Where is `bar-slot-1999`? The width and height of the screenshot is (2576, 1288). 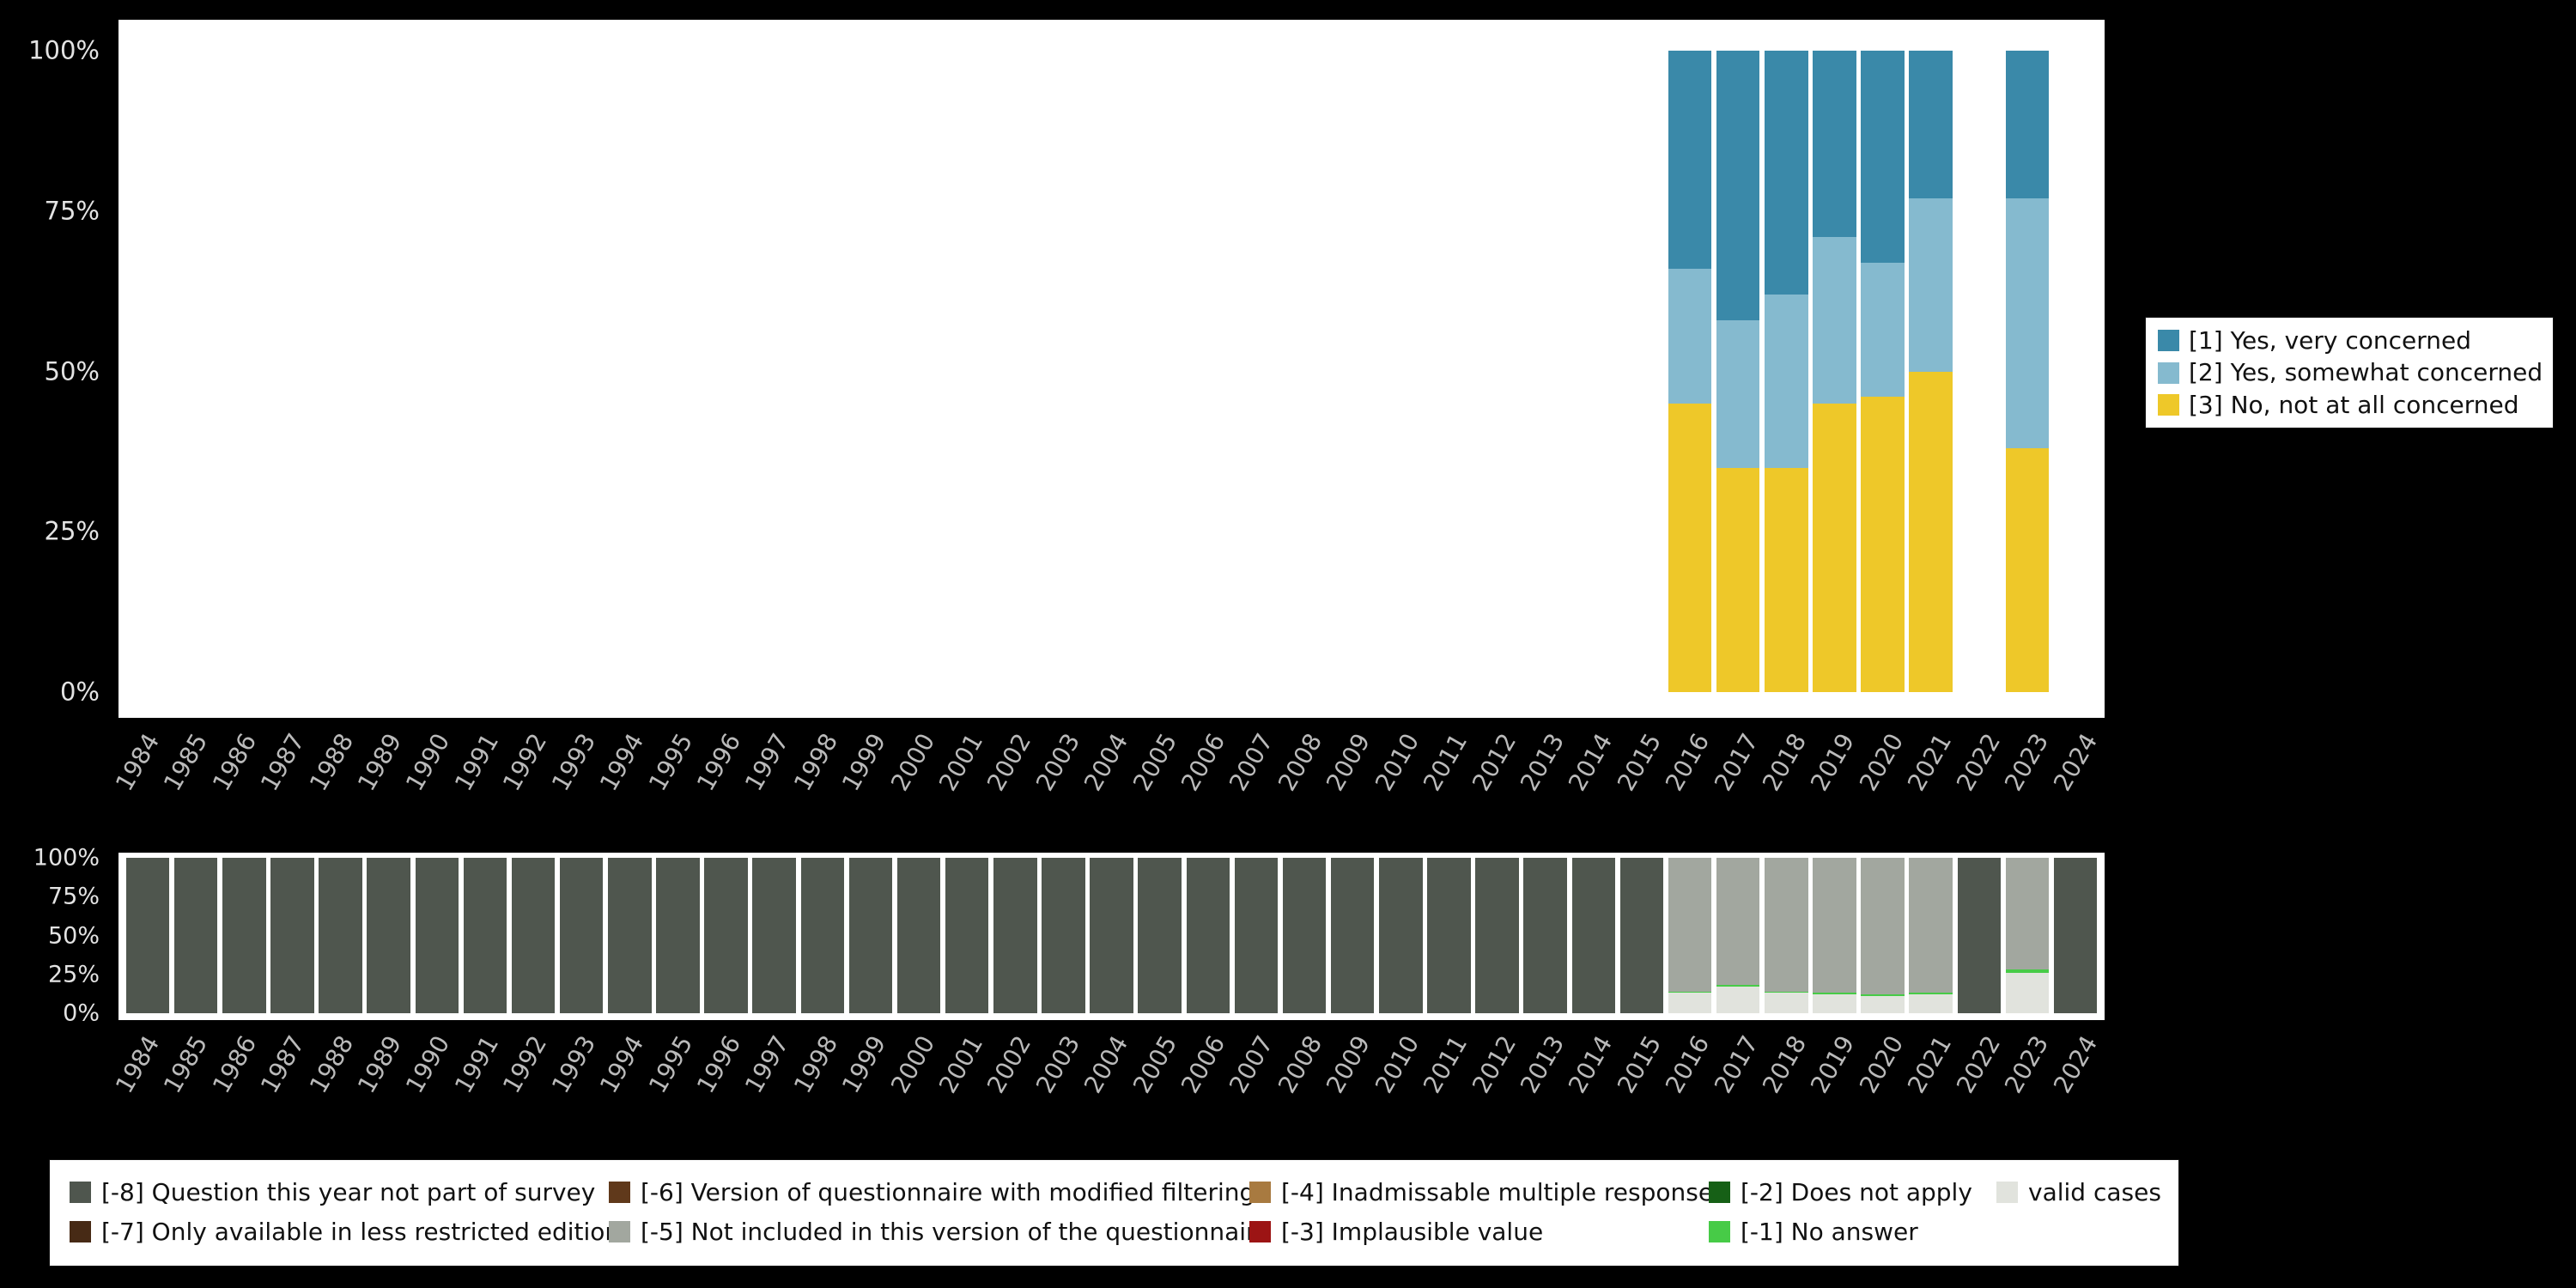
bar-slot-1999 is located at coordinates (871, 371).